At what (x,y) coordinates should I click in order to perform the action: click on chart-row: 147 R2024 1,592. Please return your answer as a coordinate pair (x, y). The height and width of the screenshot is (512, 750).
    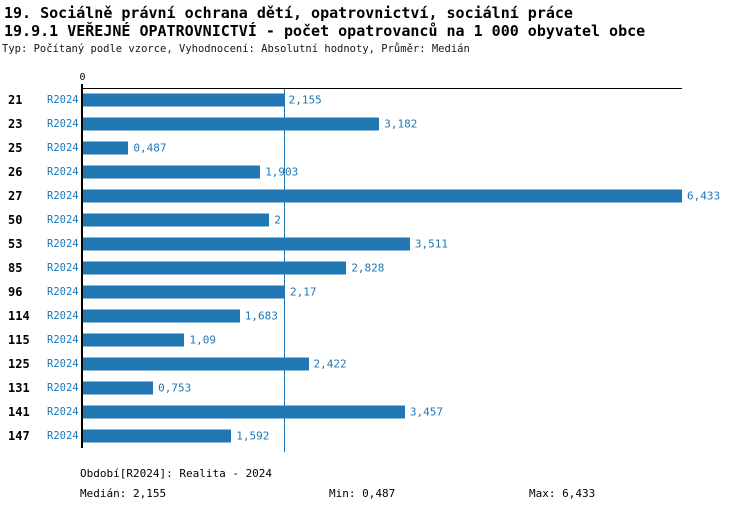
    Looking at the image, I should click on (375, 436).